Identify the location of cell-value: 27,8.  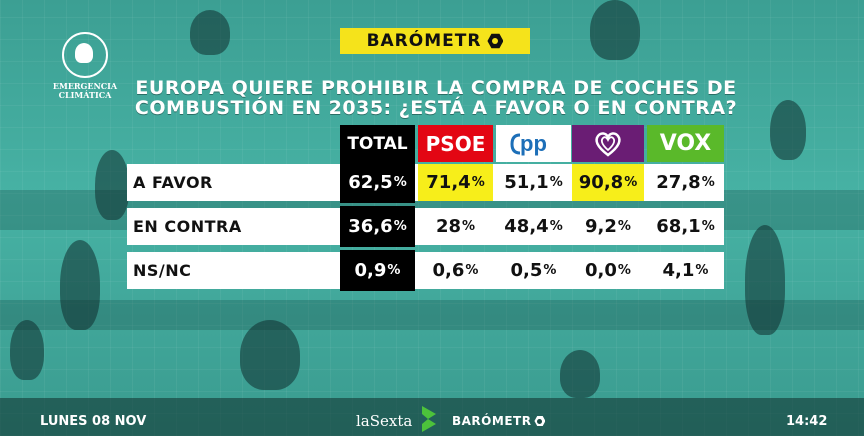
(678, 182).